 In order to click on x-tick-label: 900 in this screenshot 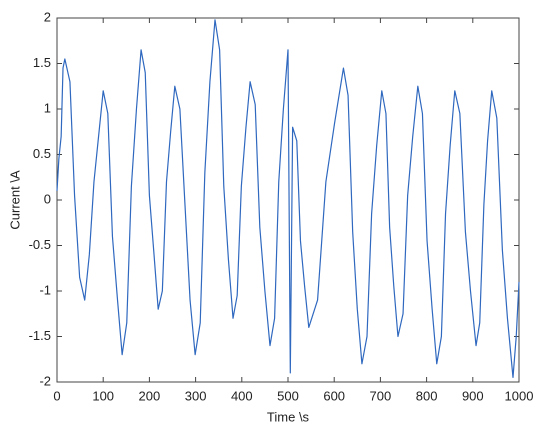, I will do `click(473, 395)`.